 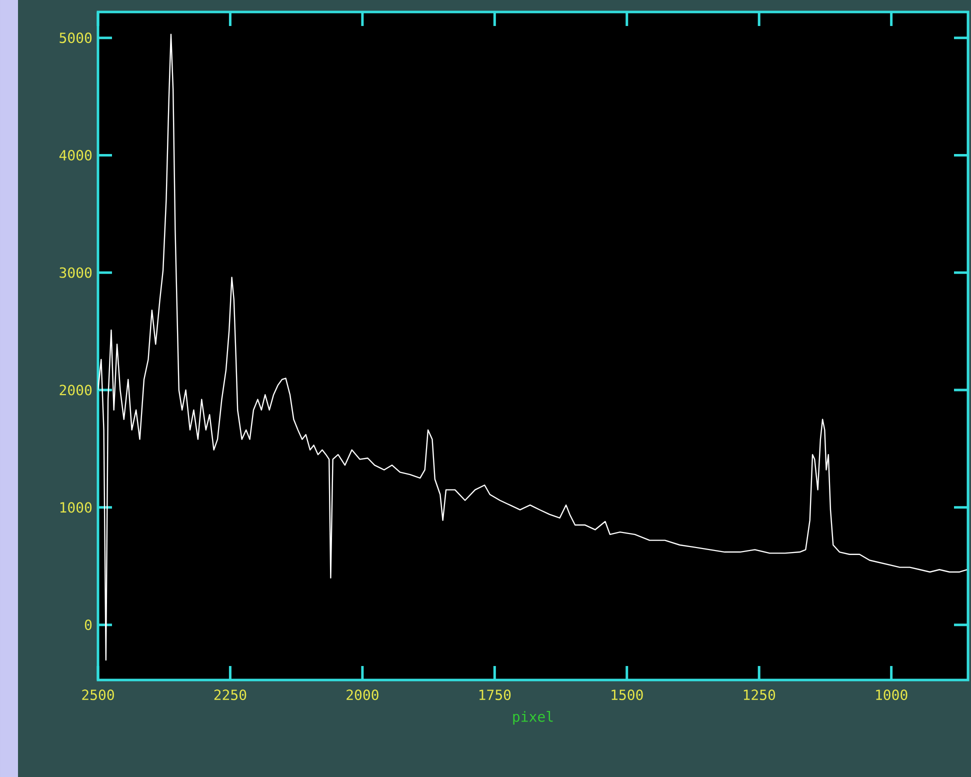 What do you see at coordinates (627, 695) in the screenshot?
I see `x-tick-label: 1500` at bounding box center [627, 695].